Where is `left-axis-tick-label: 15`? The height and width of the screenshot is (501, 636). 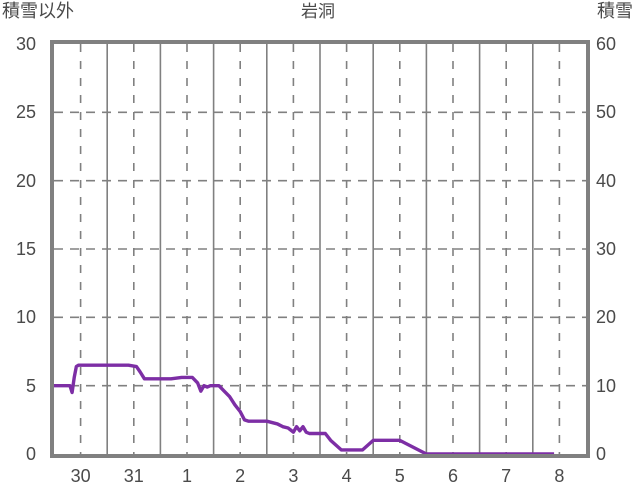
left-axis-tick-label: 15 is located at coordinates (25, 249).